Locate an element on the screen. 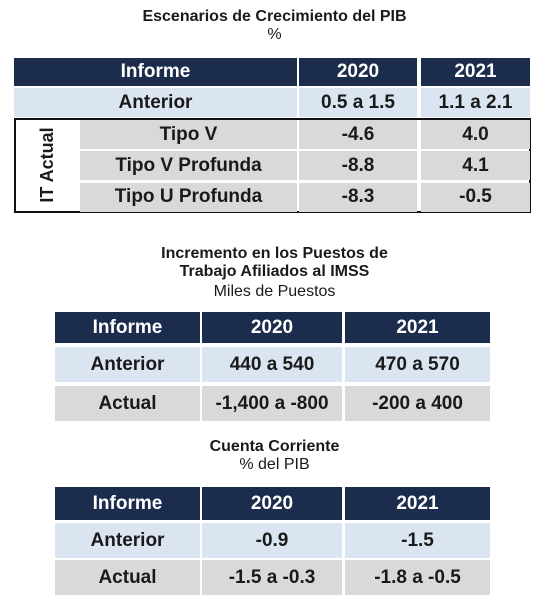 The image size is (549, 601). body-cell: 4.1 is located at coordinates (475, 166).